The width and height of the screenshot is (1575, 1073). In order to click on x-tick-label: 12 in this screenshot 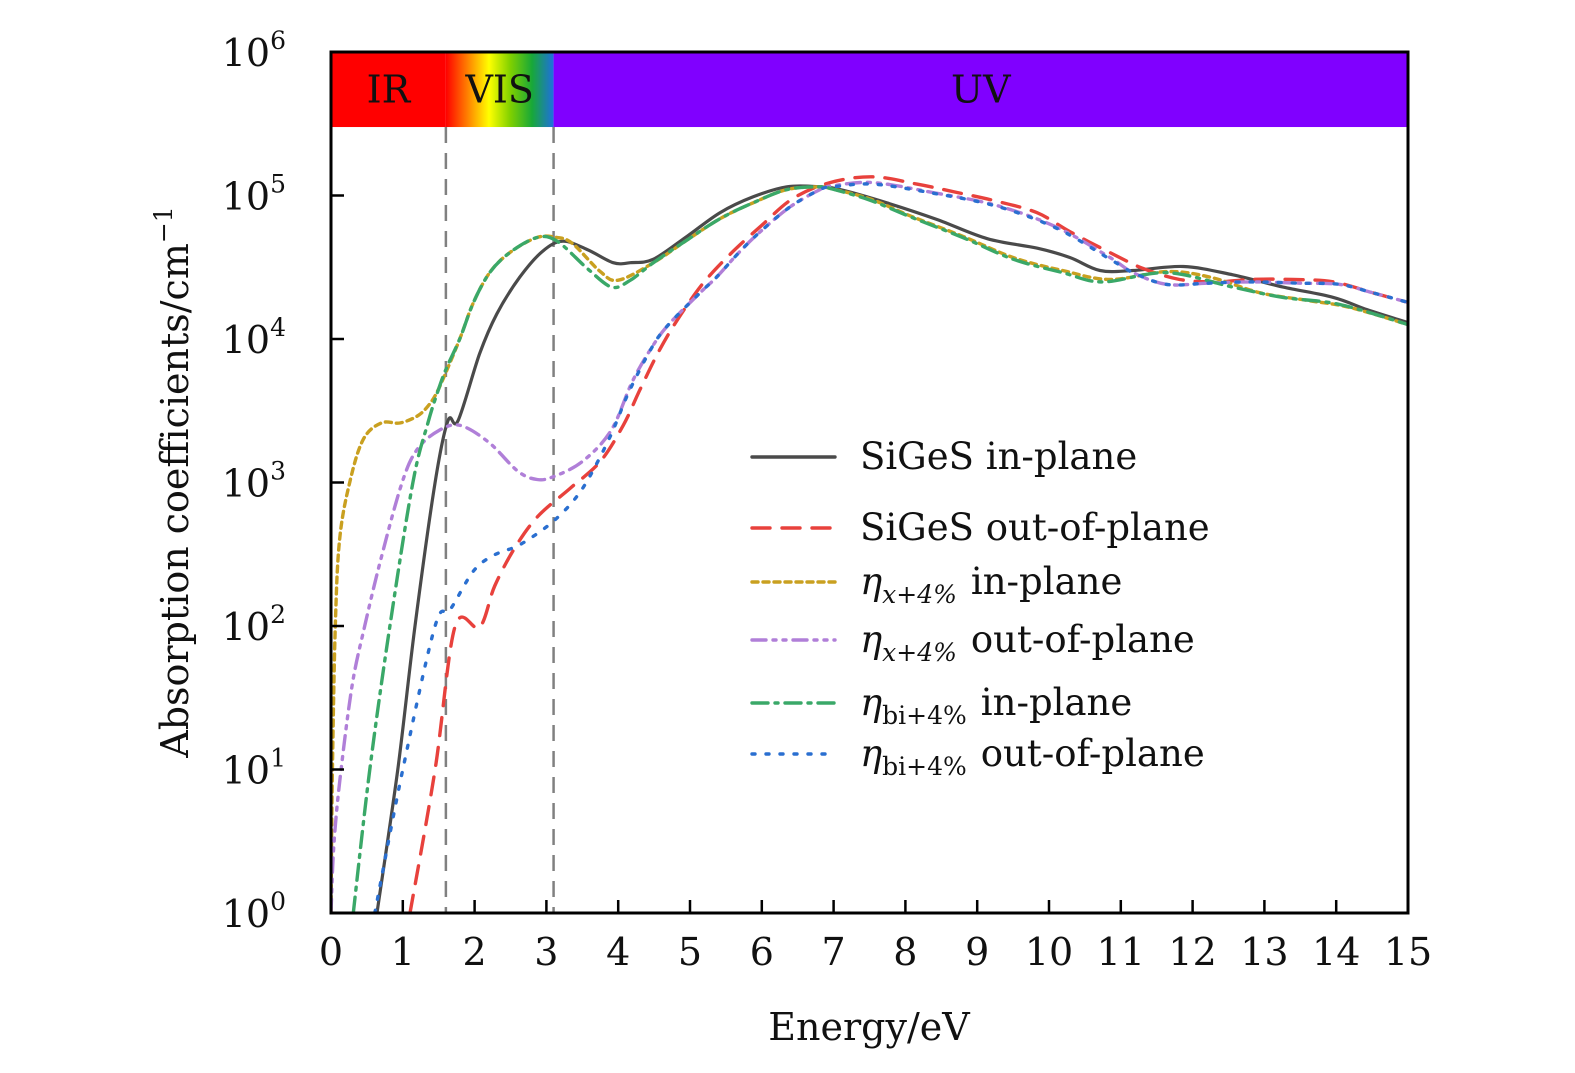, I will do `click(1192, 952)`.